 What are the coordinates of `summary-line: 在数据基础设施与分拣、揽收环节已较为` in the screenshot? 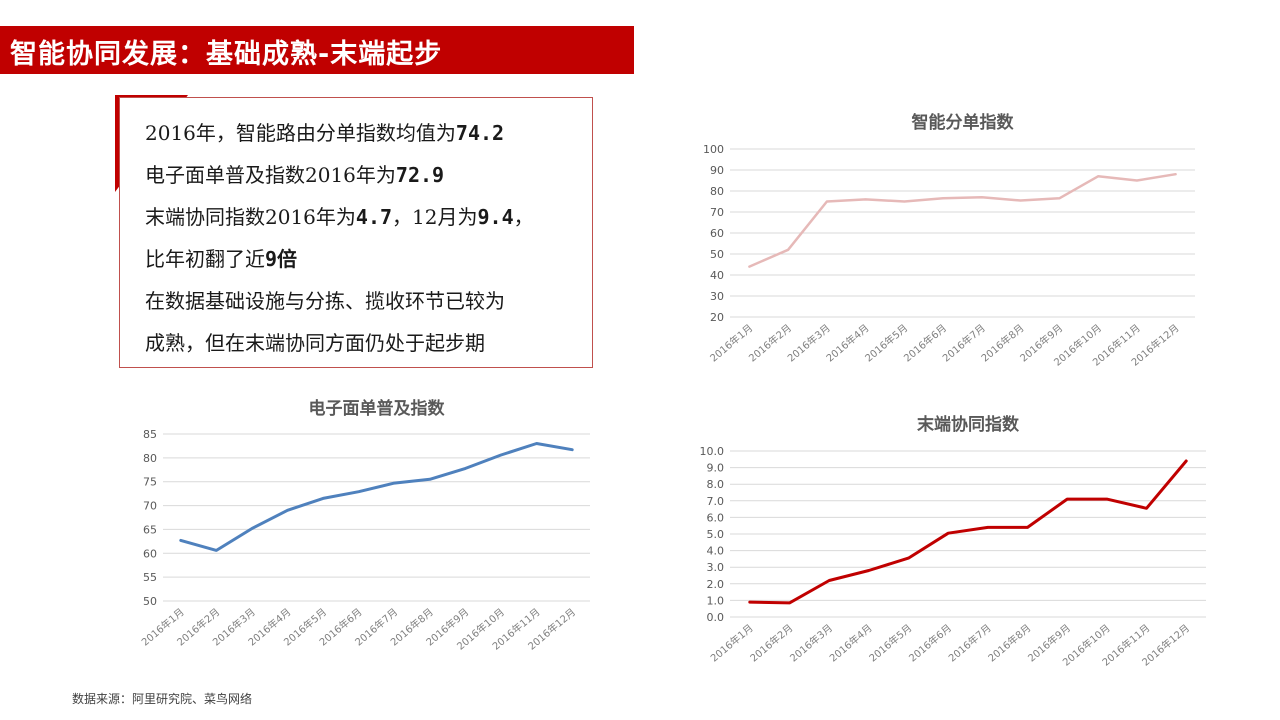 It's located at (367, 301).